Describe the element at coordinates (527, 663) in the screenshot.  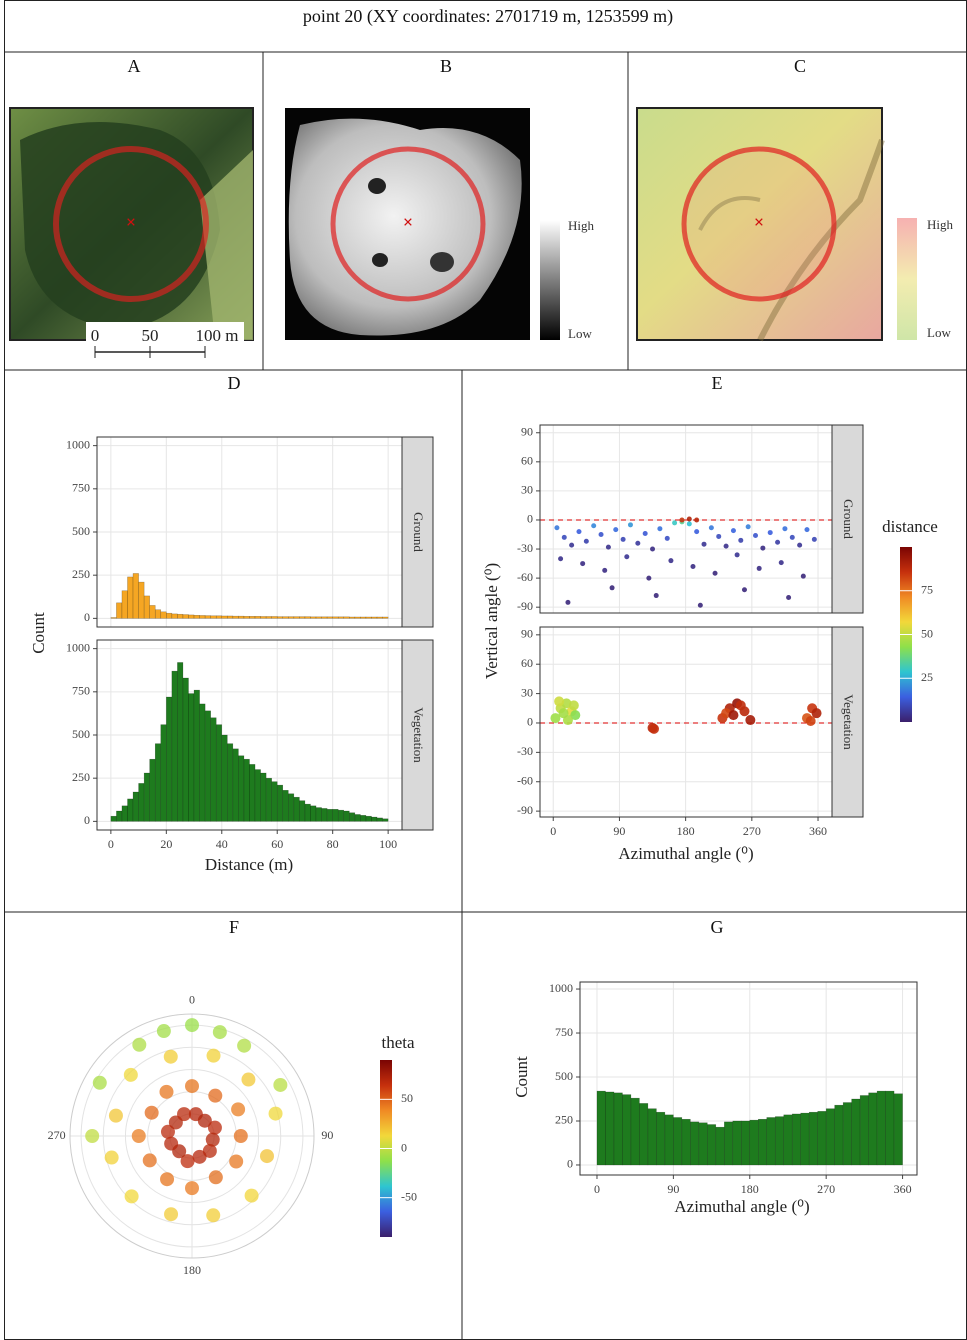
I see `y-tick-label: 60` at that location.